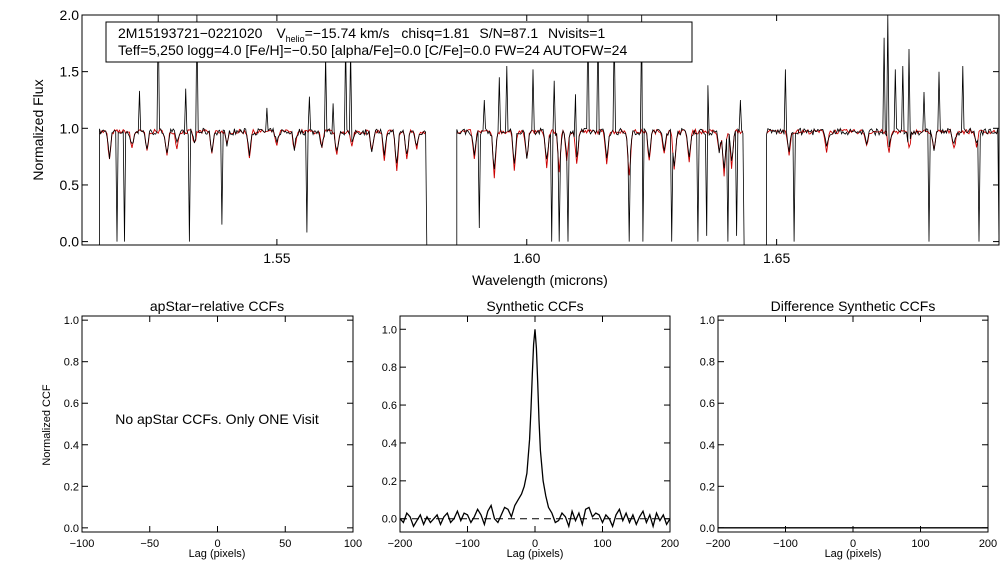 This screenshot has height=581, width=1008. Describe the element at coordinates (70, 185) in the screenshot. I see `spectrum-ytick-label: 0.5` at that location.